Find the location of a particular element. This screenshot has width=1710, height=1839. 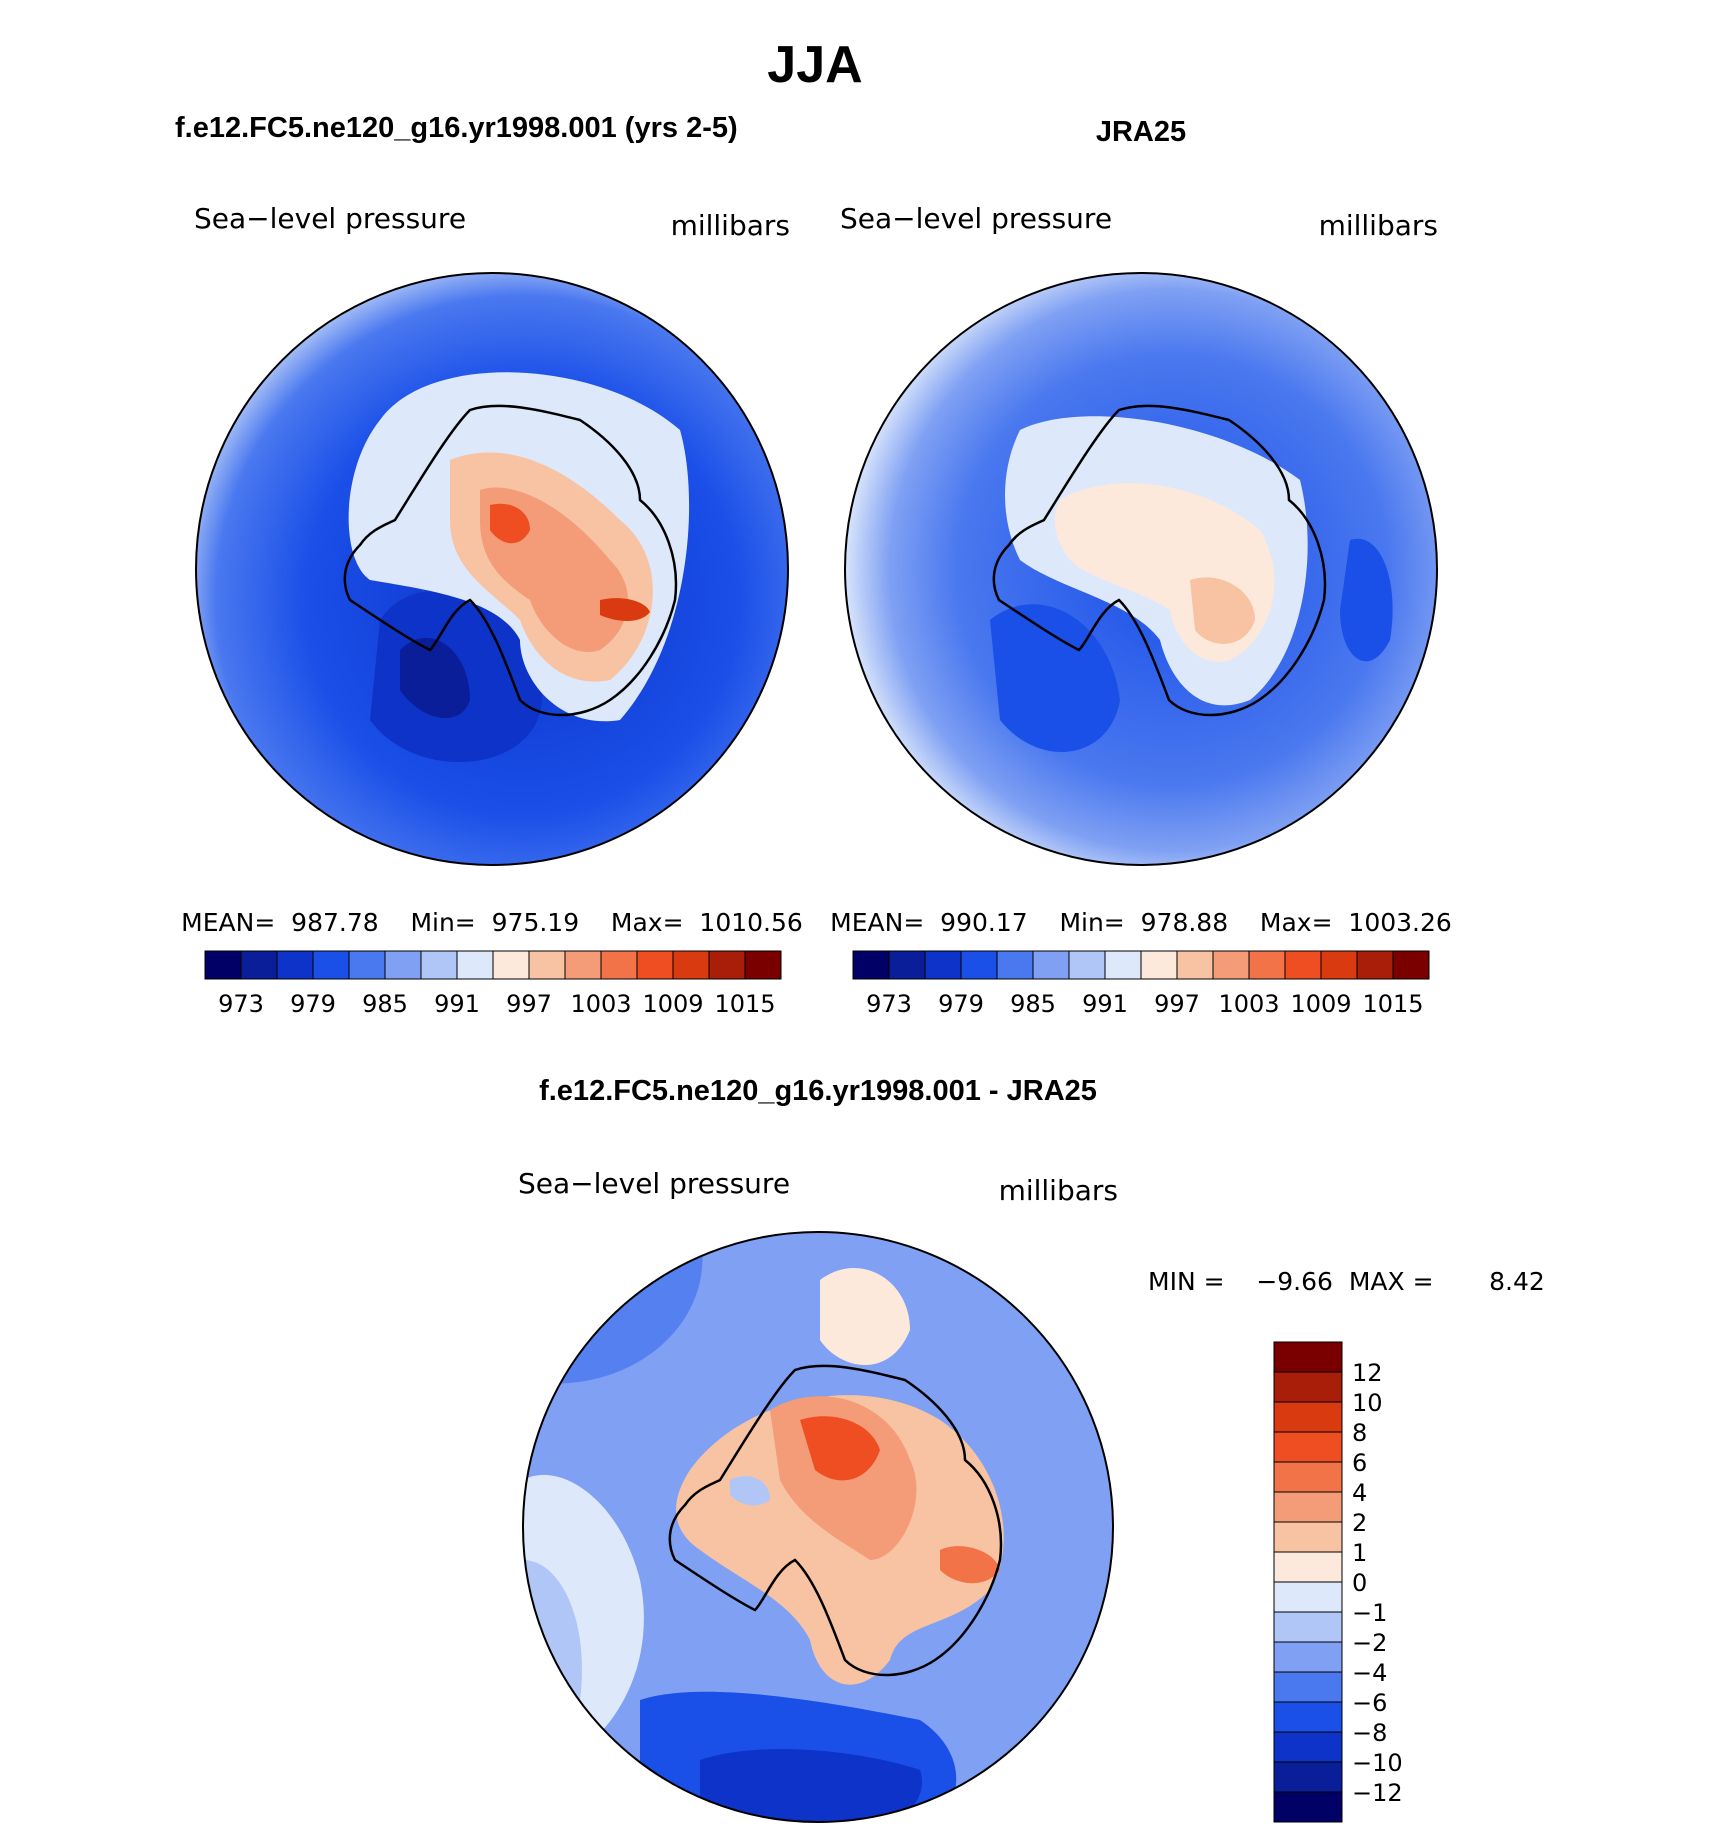

colorbar-tick-label: 6 is located at coordinates (1359, 1463).